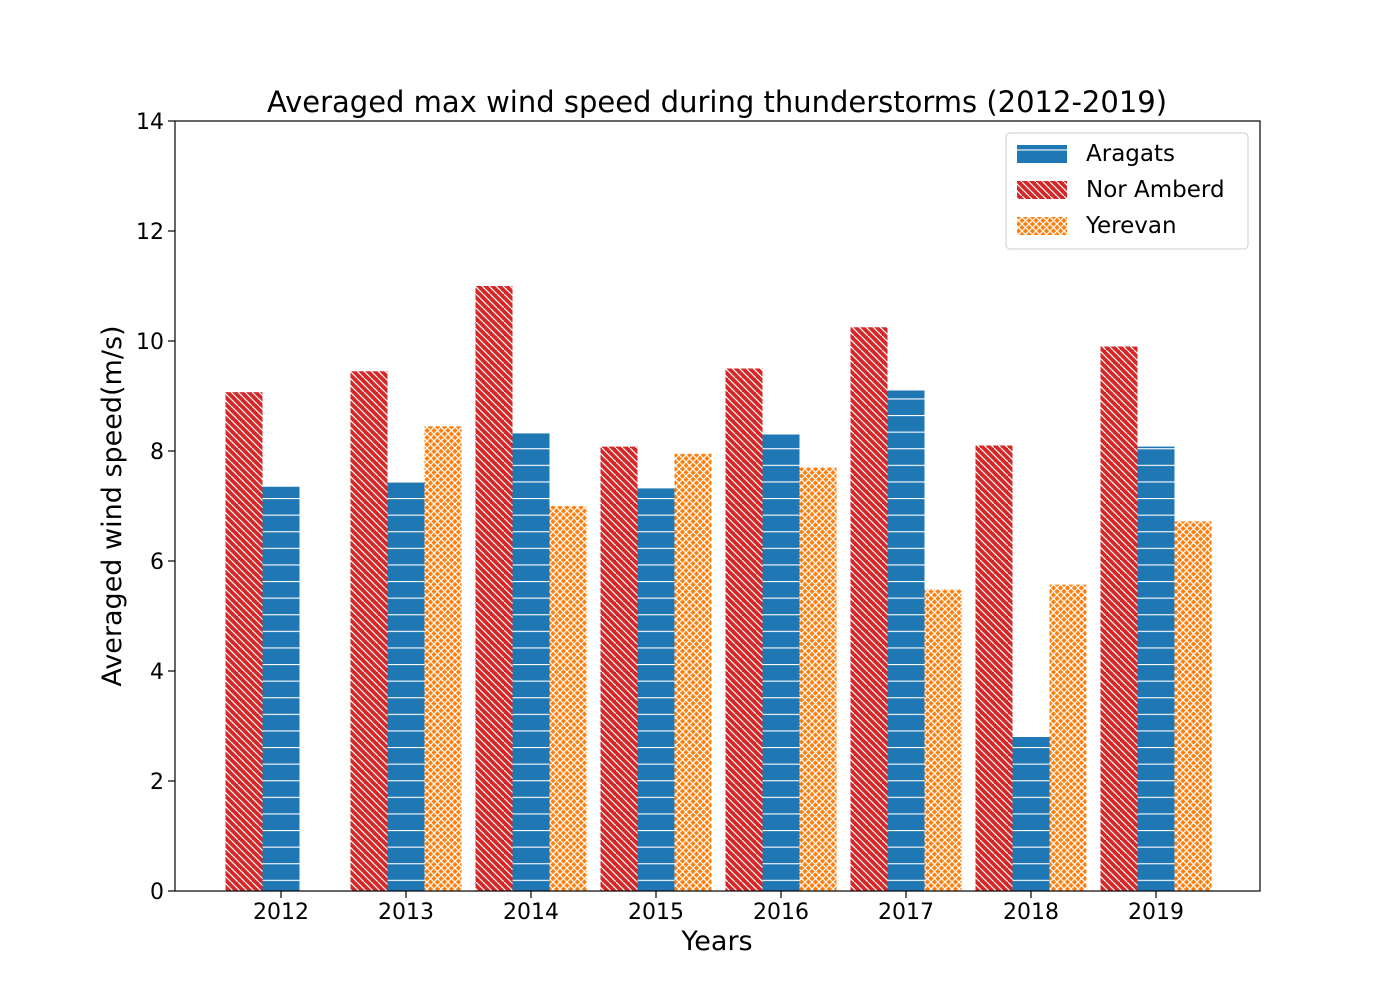 The width and height of the screenshot is (1400, 1000). What do you see at coordinates (1155, 190) in the screenshot?
I see `legend-label-nor-amberd: Nor Amberd` at bounding box center [1155, 190].